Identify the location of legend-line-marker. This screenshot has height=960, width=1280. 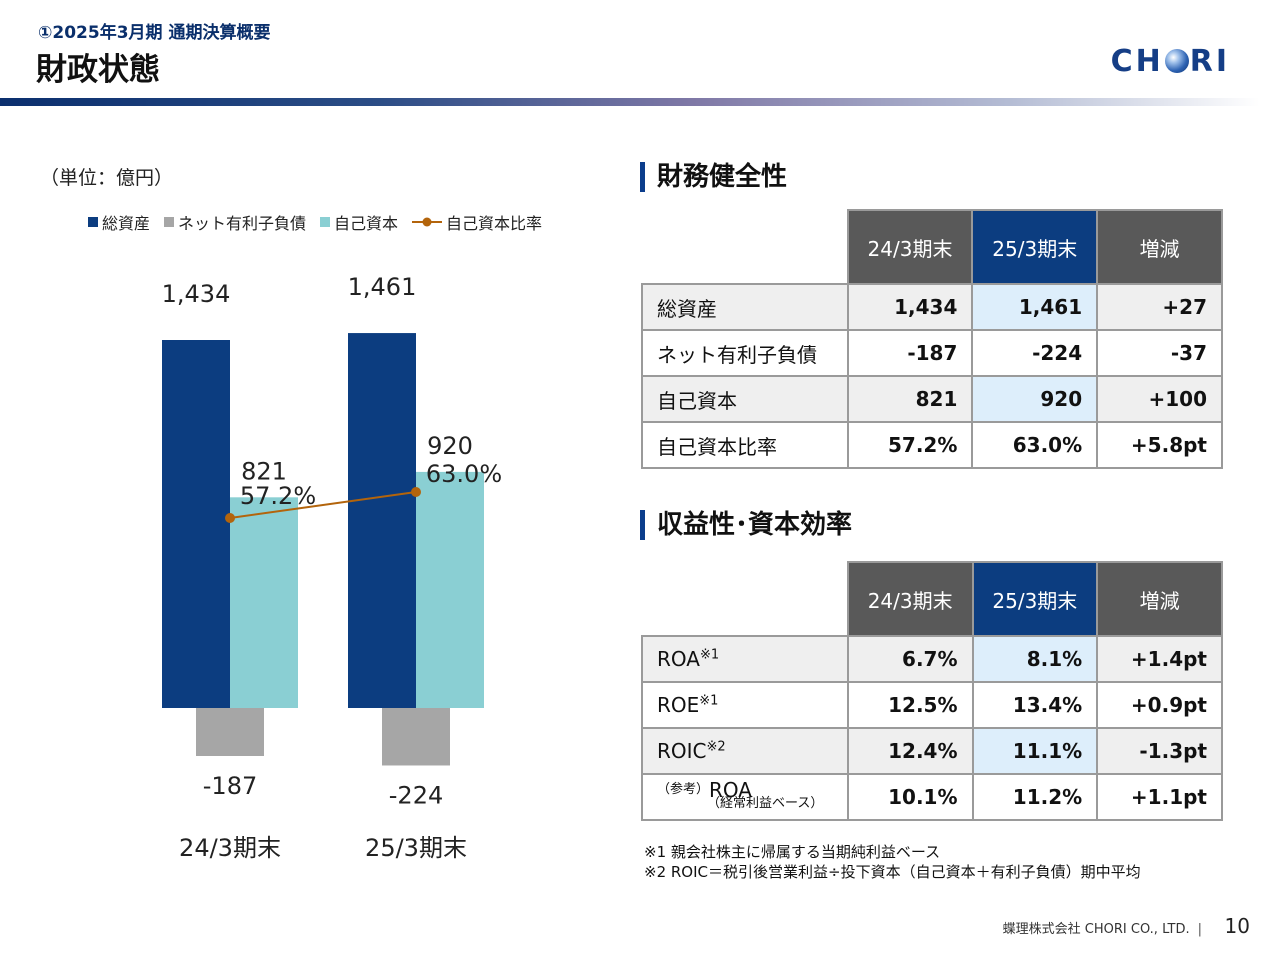
(427, 222).